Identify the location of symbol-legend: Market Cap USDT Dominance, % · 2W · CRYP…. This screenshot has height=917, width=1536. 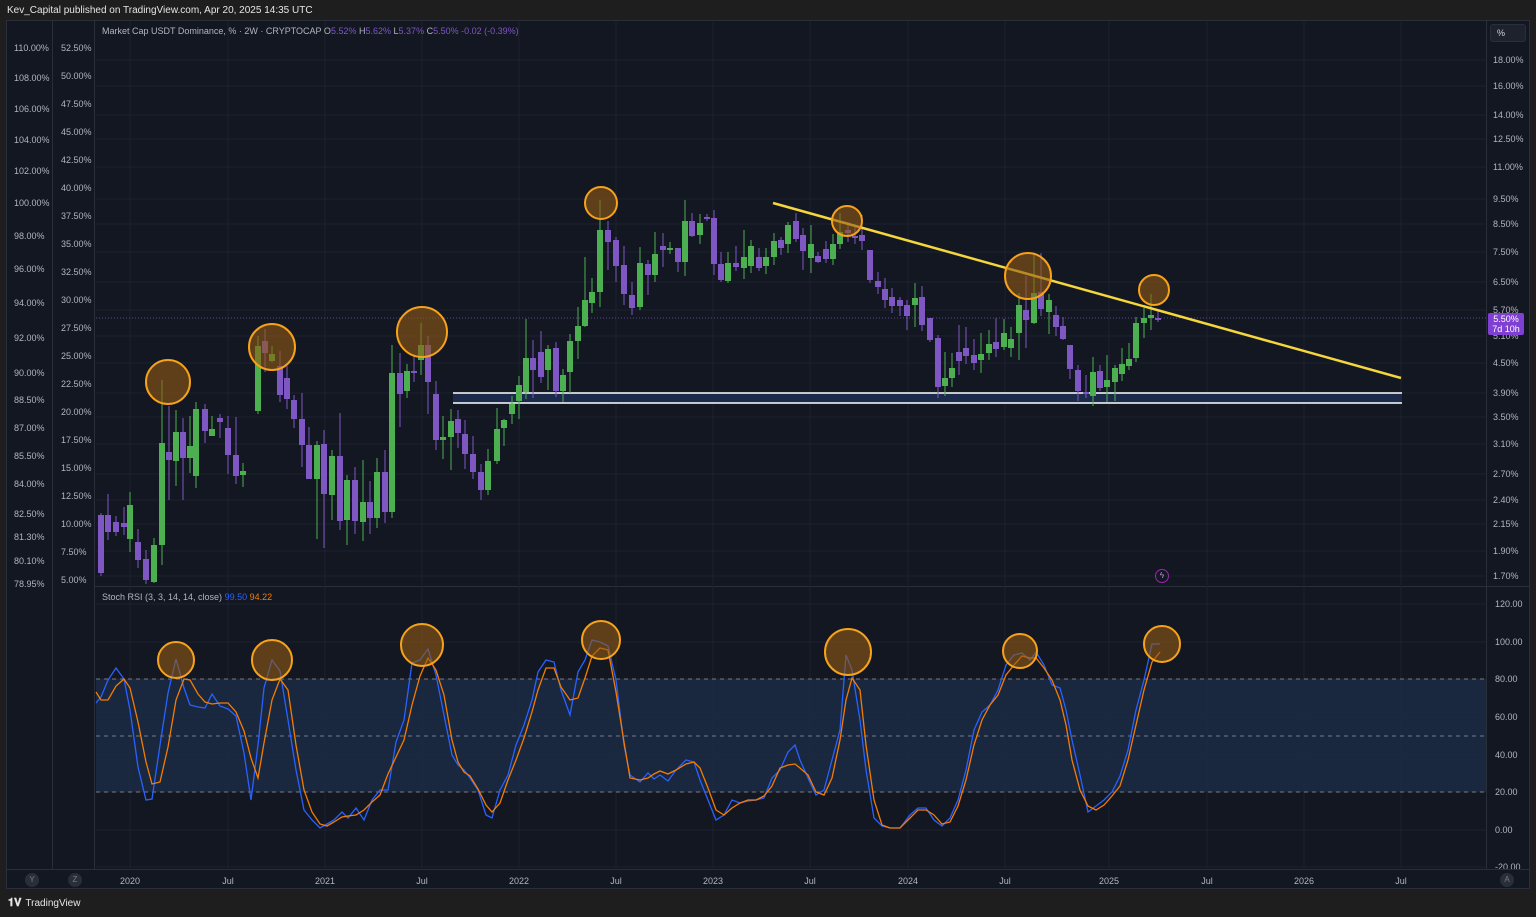
(310, 31).